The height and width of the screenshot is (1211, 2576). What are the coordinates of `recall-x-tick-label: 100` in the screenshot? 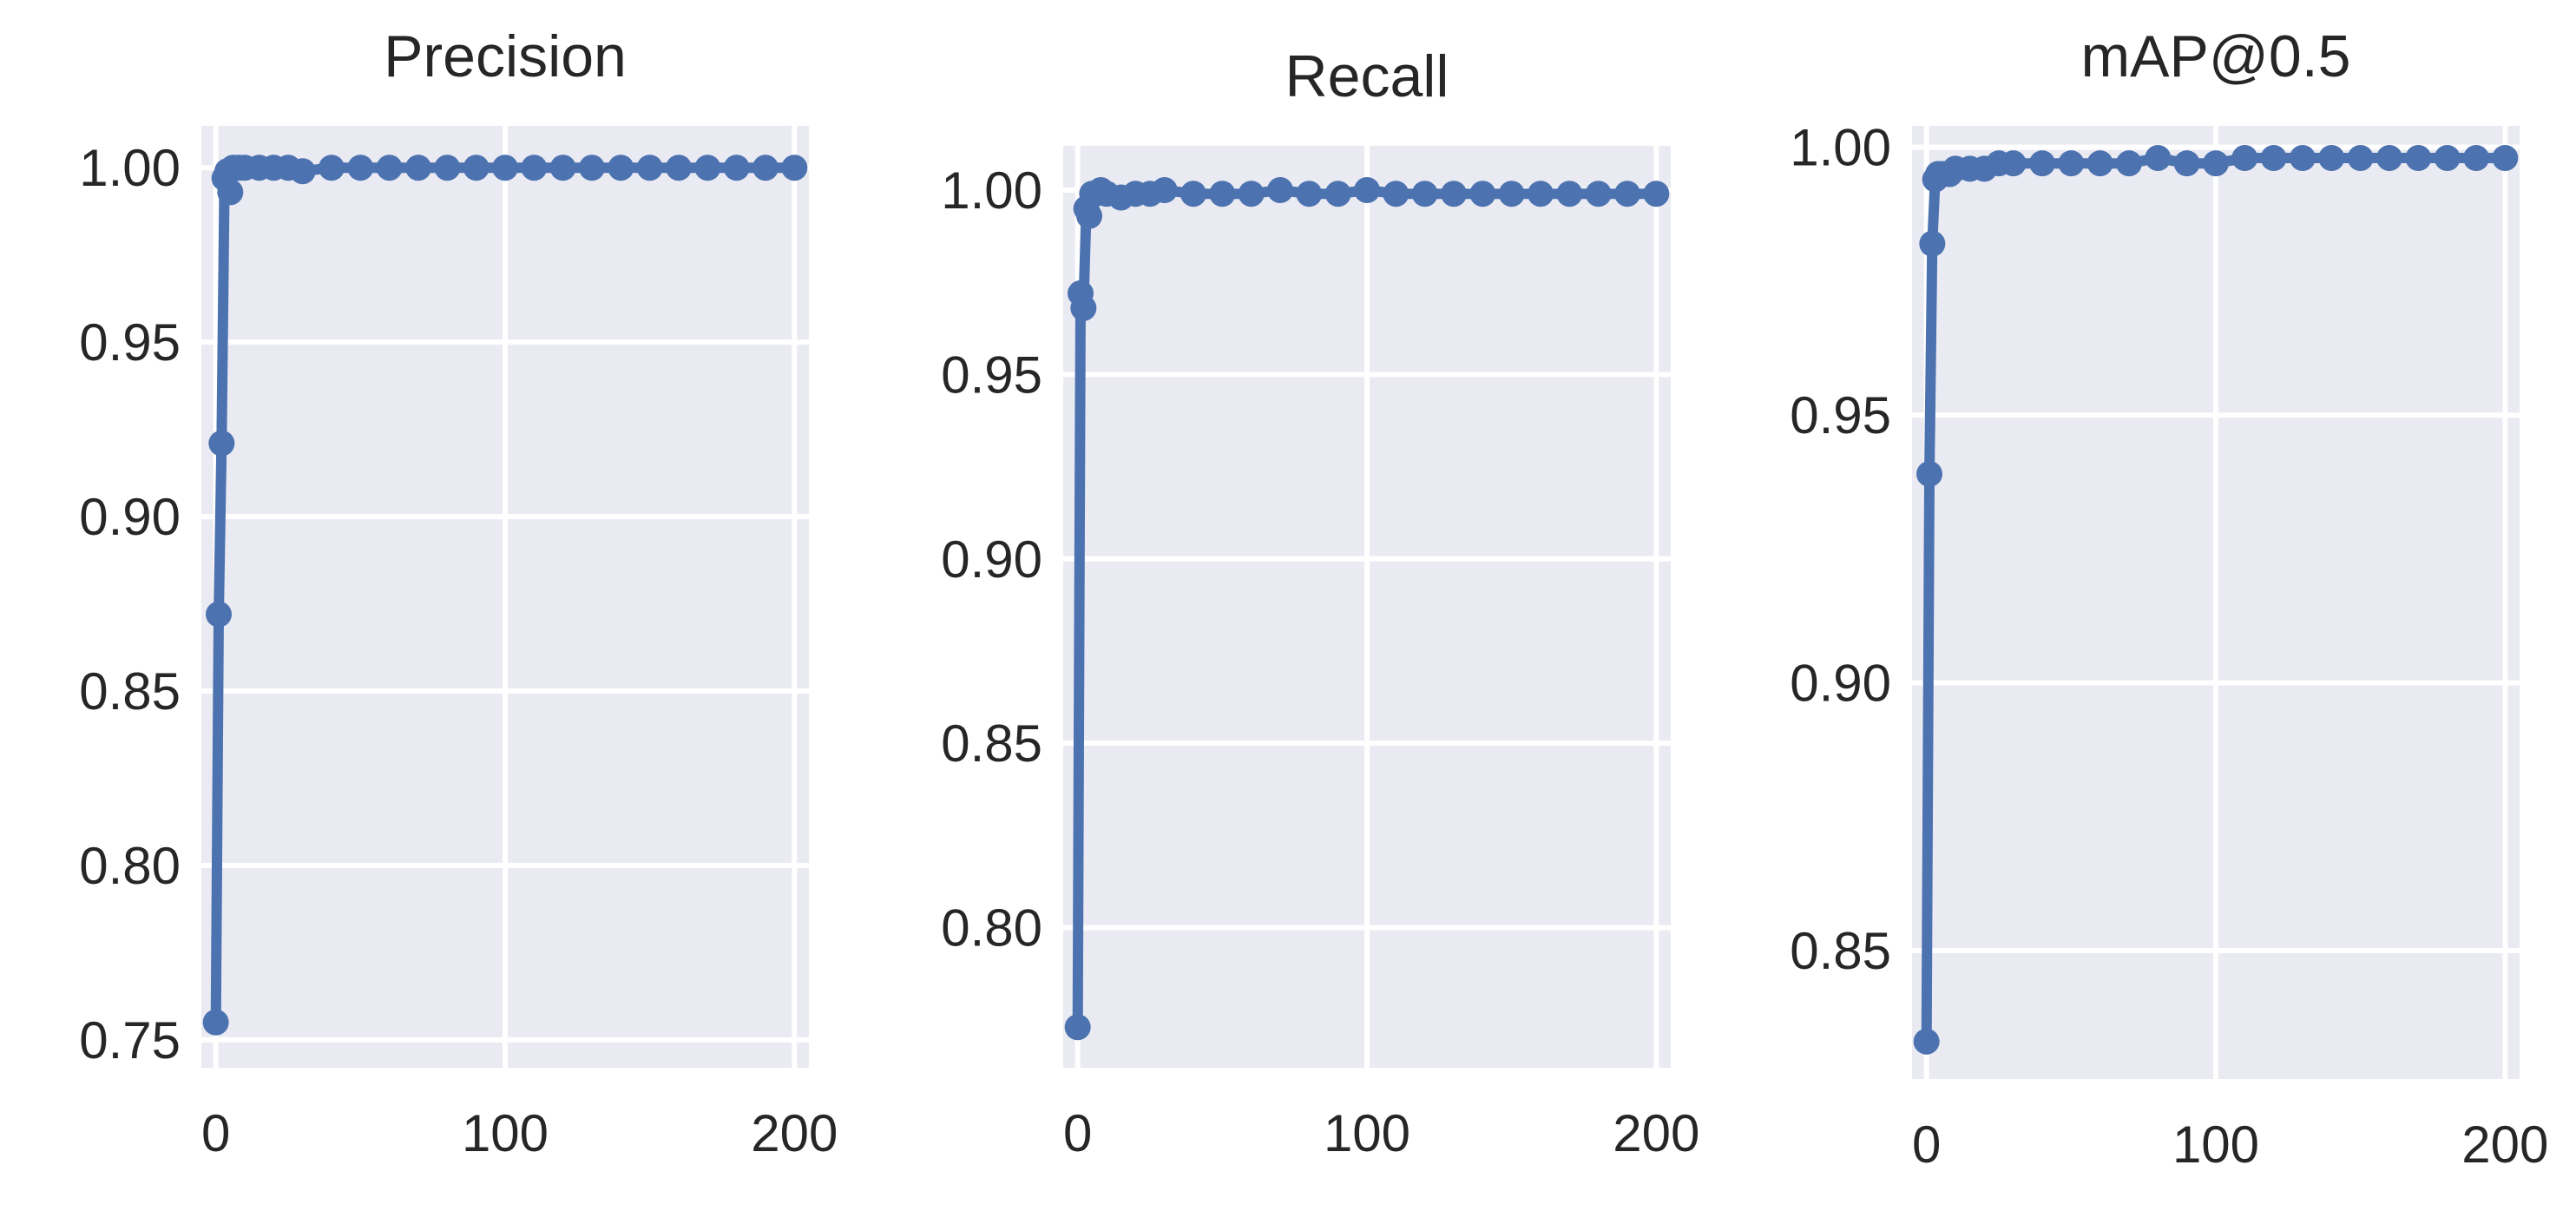 It's located at (1367, 1133).